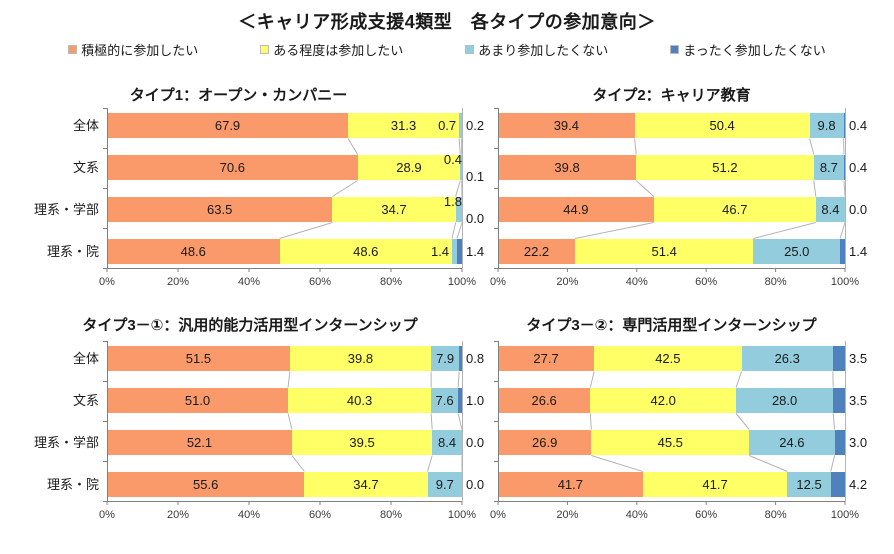 This screenshot has height=554, width=894. I want to click on category-label: 理系・院, so click(72, 484).